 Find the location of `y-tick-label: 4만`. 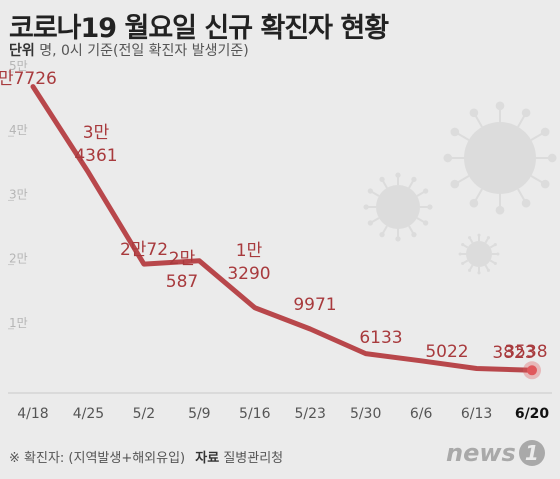

y-tick-label: 4만 is located at coordinates (18, 130).